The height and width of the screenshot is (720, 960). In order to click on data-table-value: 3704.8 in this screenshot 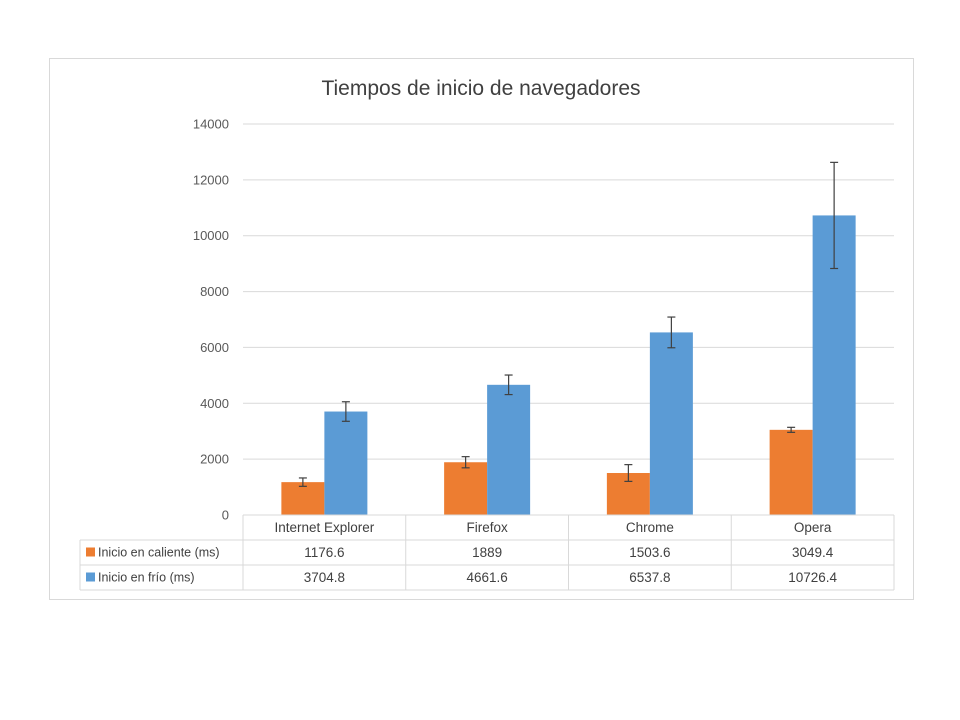, I will do `click(324, 577)`.